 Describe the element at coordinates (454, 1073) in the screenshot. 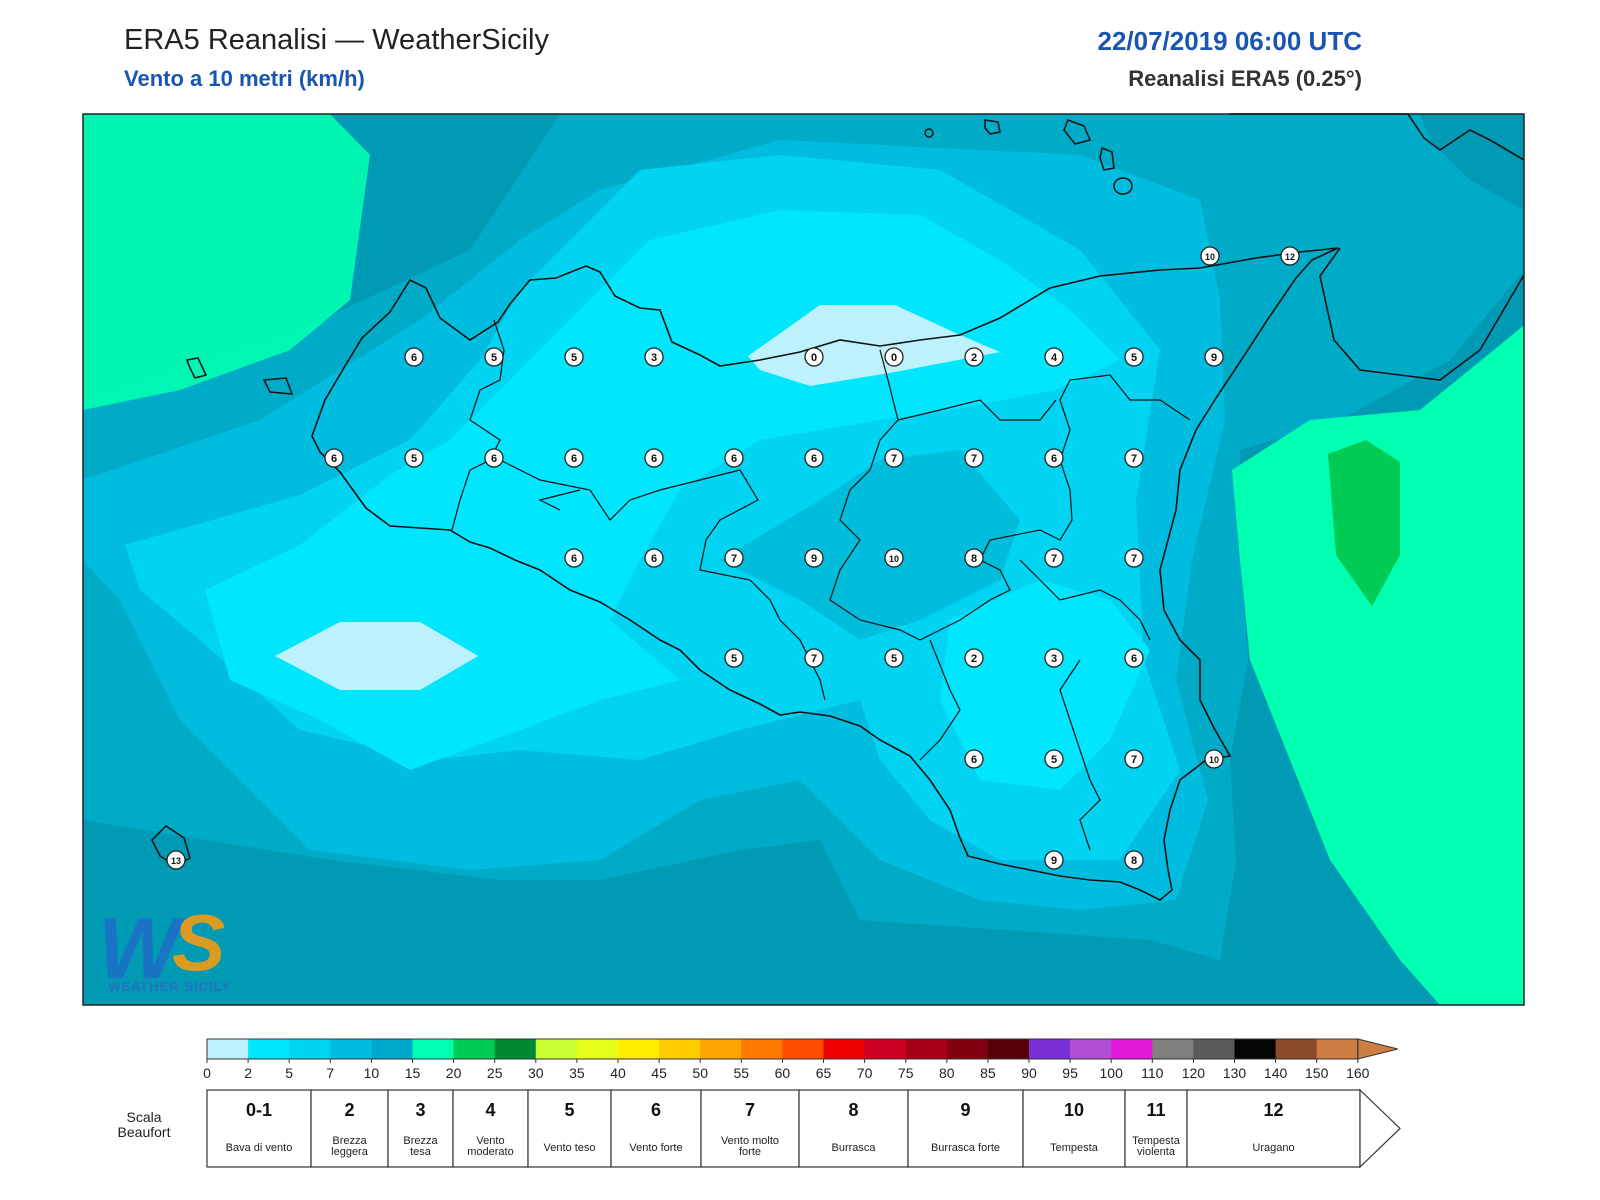

I see `colorbar-tick-label: 20` at that location.